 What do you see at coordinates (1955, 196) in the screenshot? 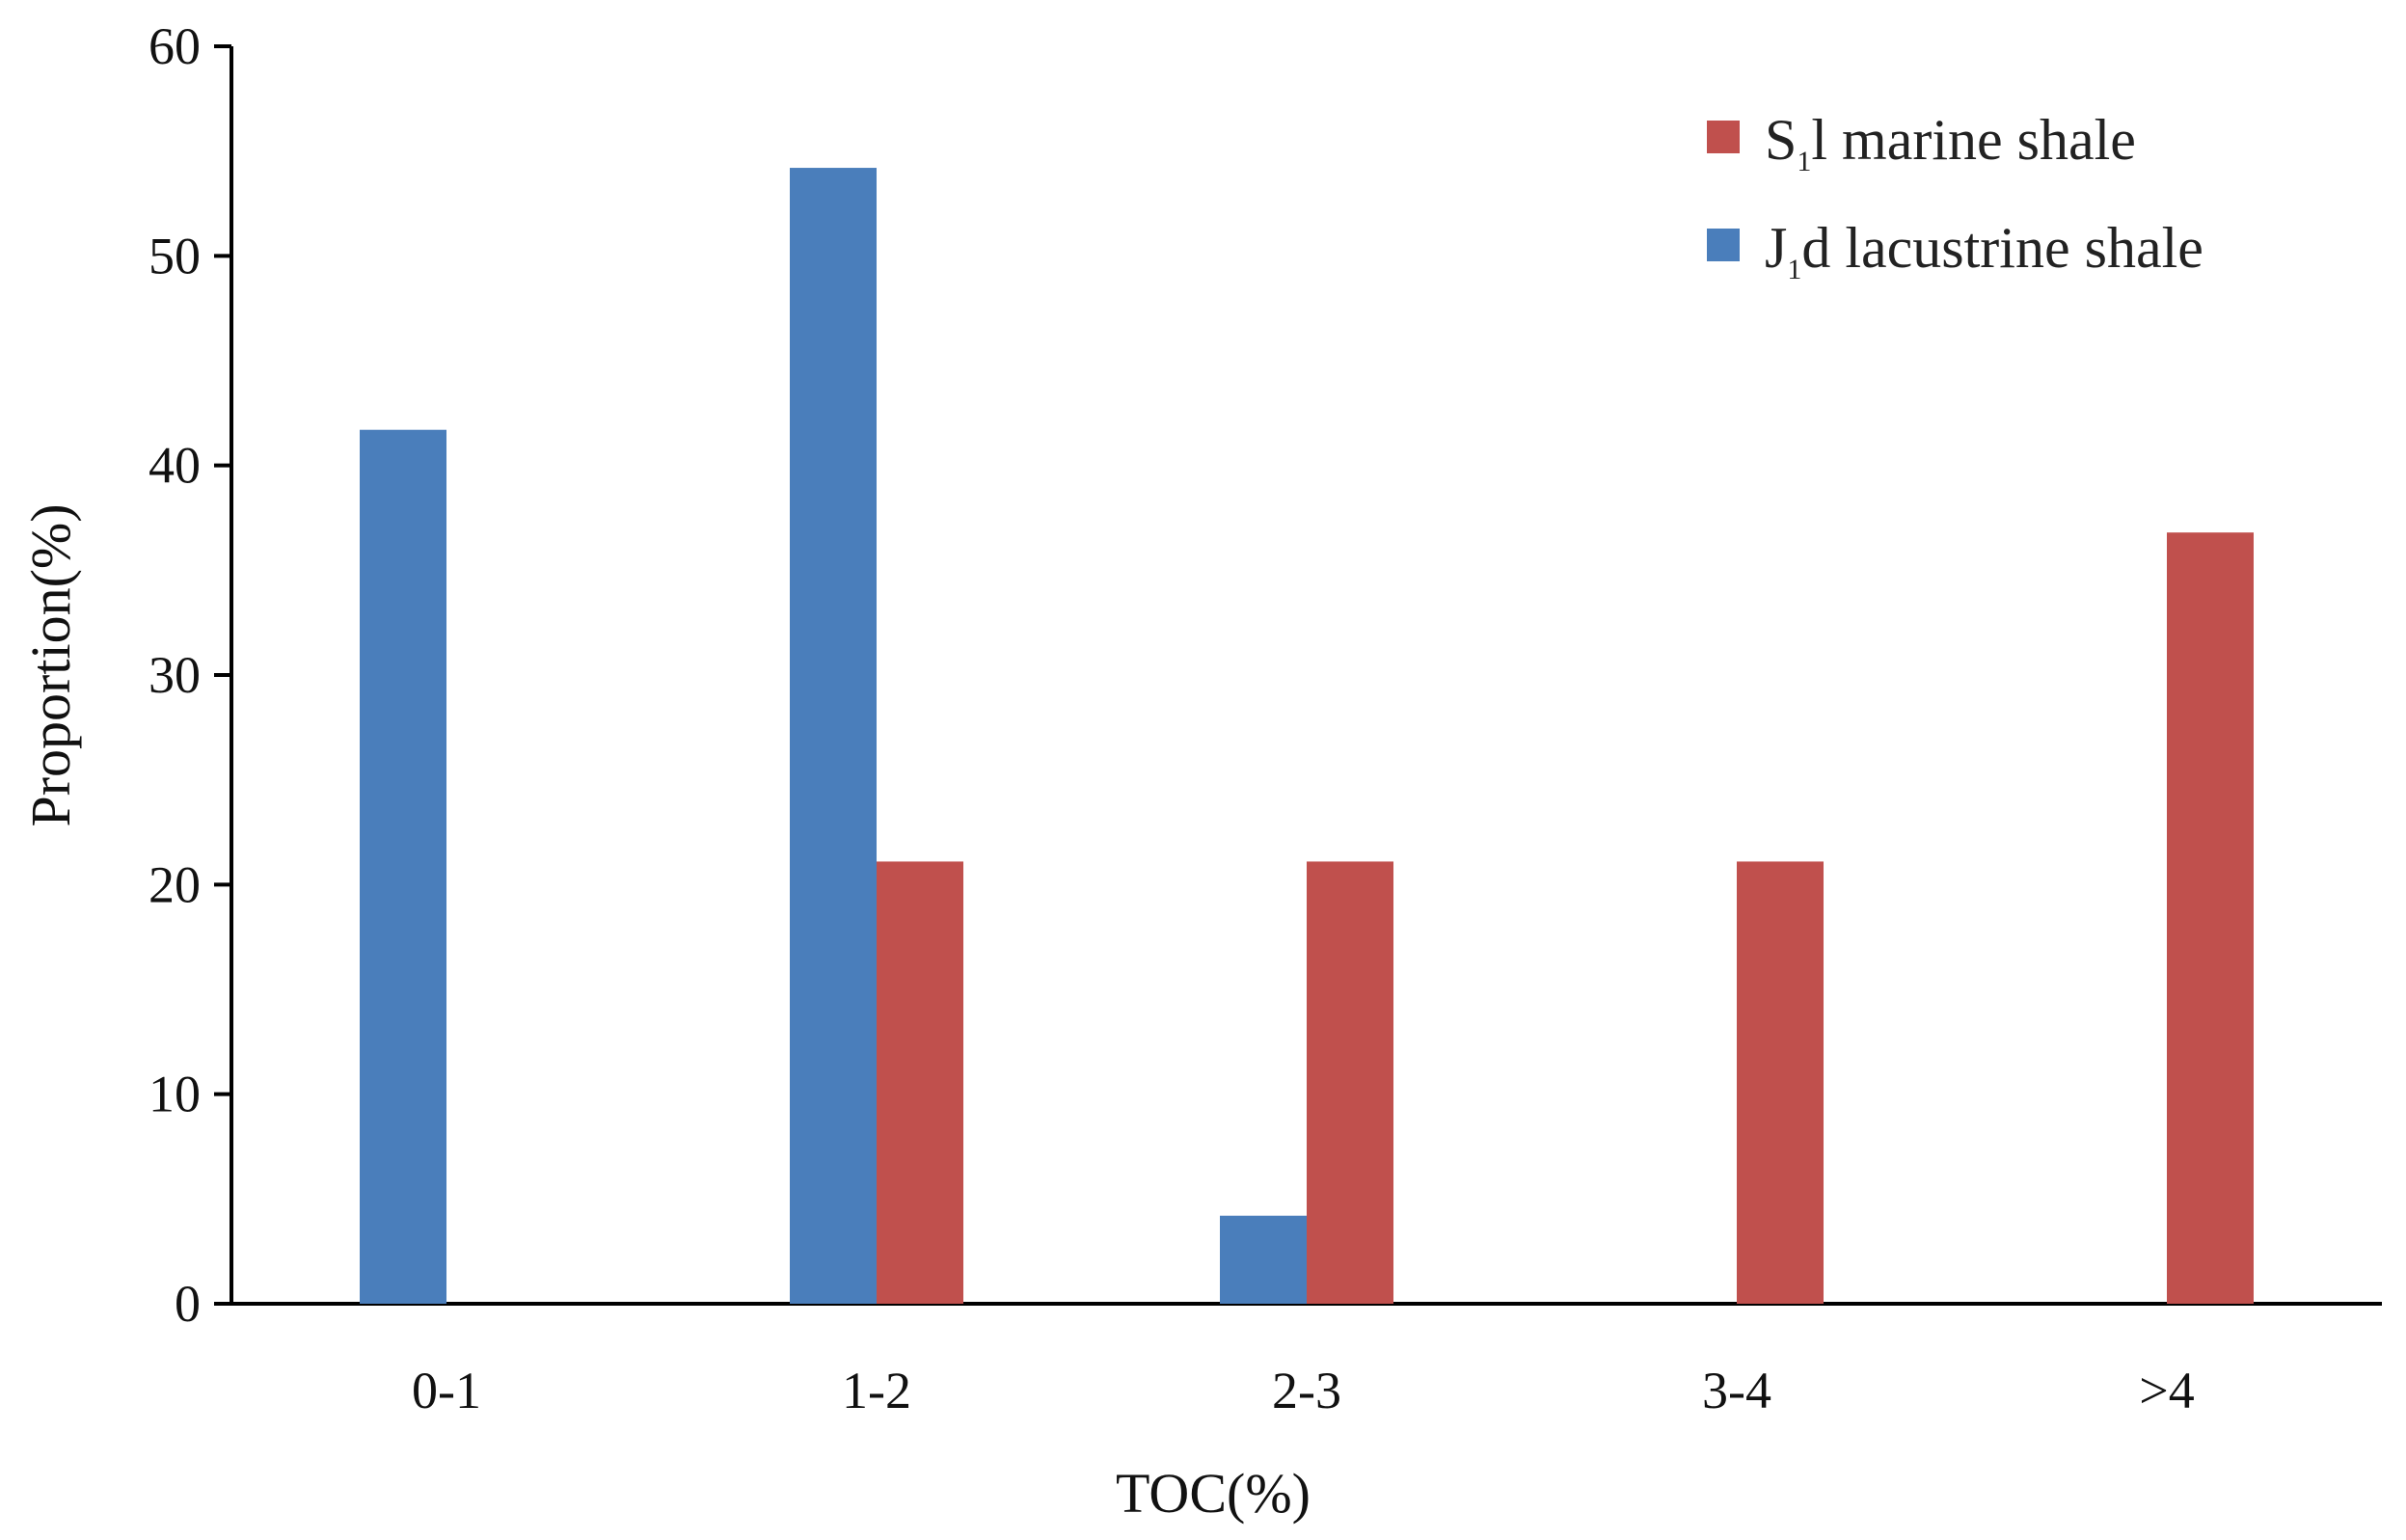
I see `legend: S1l marine shale J1d lacustrine shale` at bounding box center [1955, 196].